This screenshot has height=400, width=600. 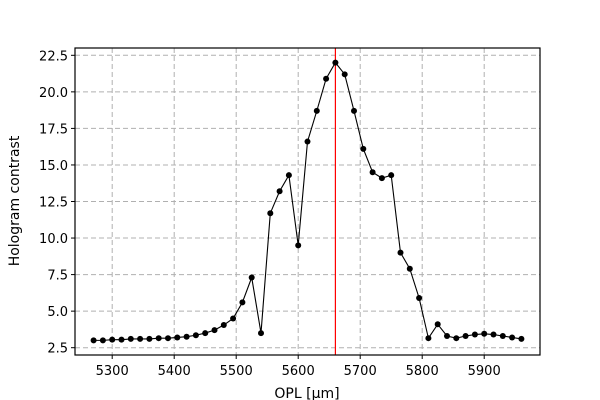 I want to click on x-tick-label: 5800, so click(x=422, y=371).